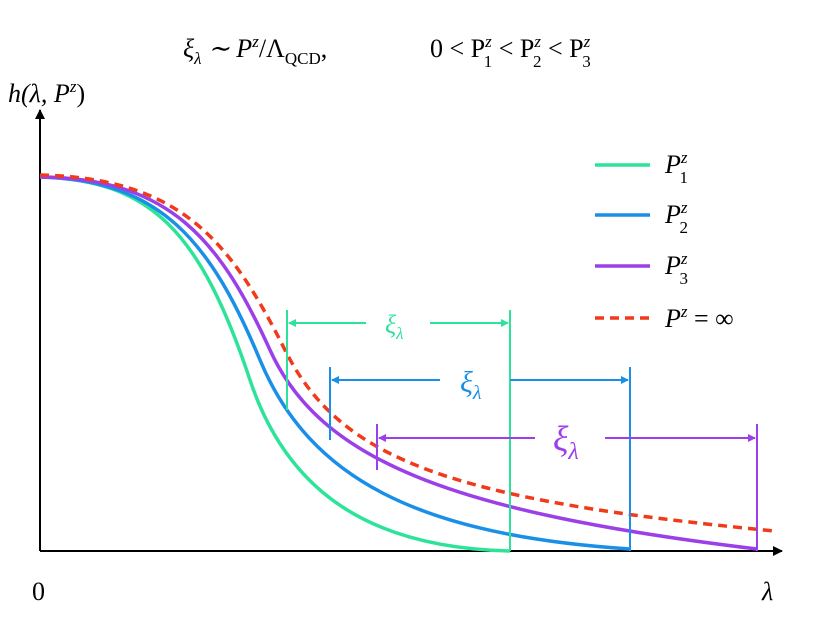 The height and width of the screenshot is (633, 830). I want to click on legend-label: Pz = ∞, so click(699, 317).